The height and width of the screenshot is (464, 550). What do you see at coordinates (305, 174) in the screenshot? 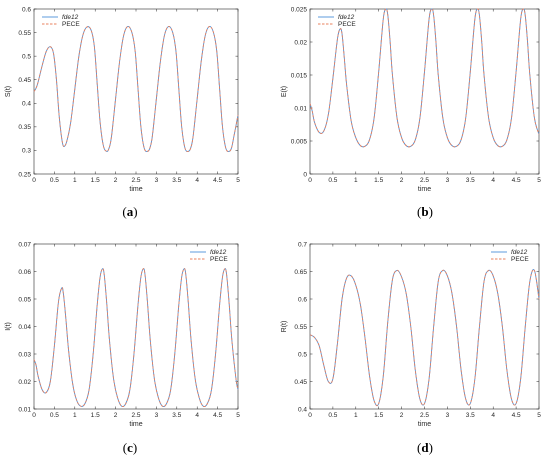
I see `y-tick-label: 0` at bounding box center [305, 174].